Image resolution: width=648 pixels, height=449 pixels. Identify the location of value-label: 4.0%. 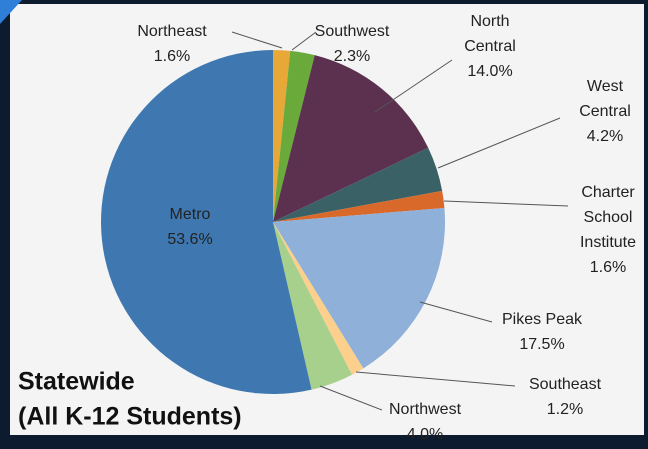
(425, 434).